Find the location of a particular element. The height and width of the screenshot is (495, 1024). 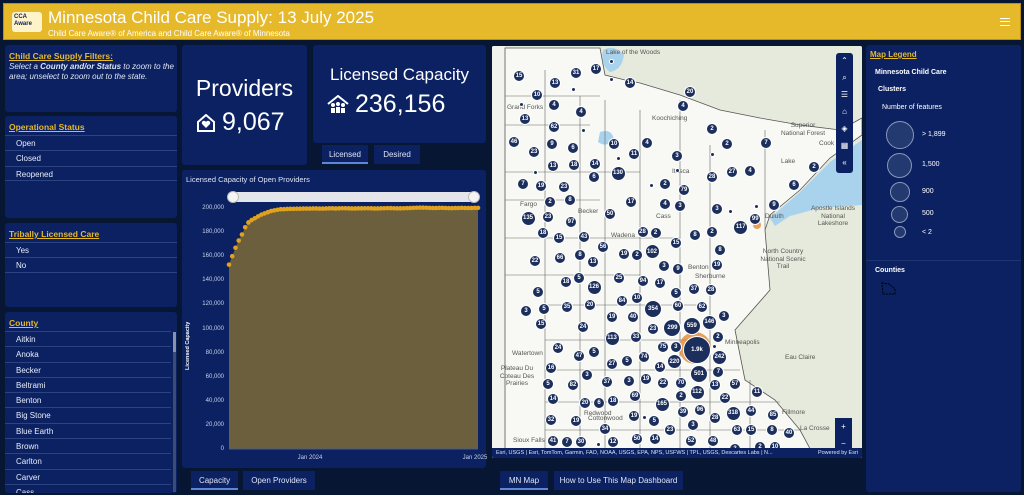

search-icon: ⌕ is located at coordinates (844, 77).